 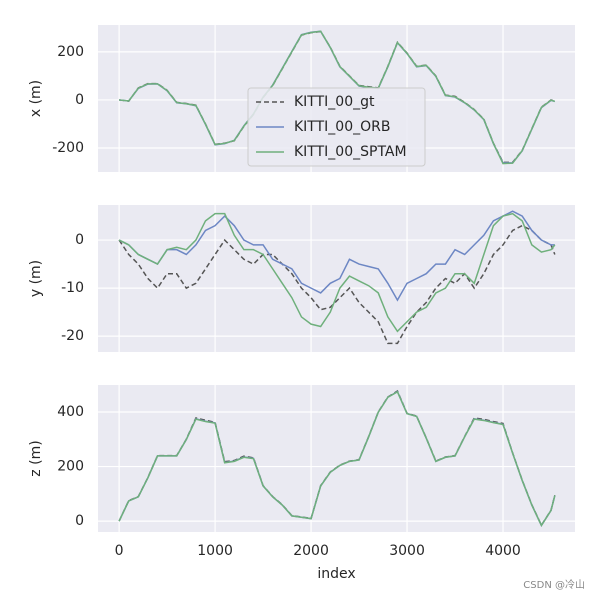 I want to click on y-tick-label: 400, so click(x=70, y=412).